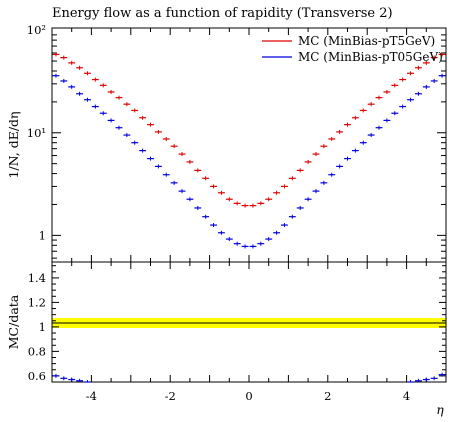 The height and width of the screenshot is (422, 461). What do you see at coordinates (42, 327) in the screenshot?
I see `ratio-y-tick-label: 1` at bounding box center [42, 327].